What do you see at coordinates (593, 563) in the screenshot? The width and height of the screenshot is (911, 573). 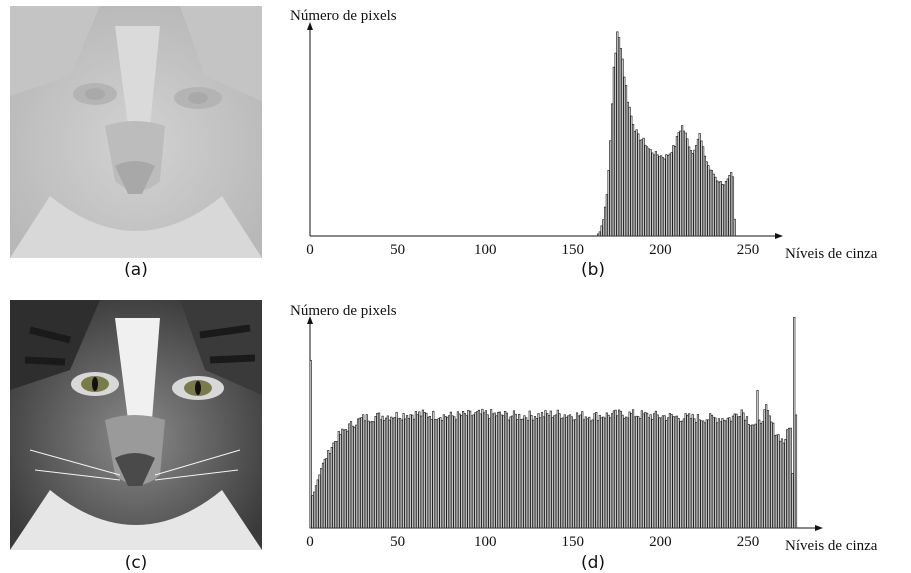 I see `caption-d: (d)` at bounding box center [593, 563].